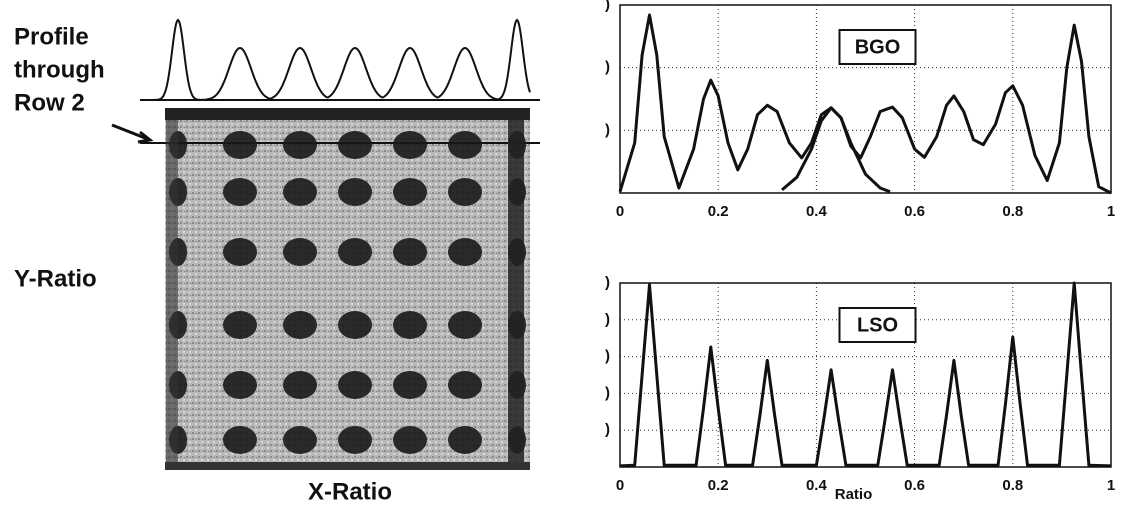  I want to click on profile-label: Profile, so click(51, 36).